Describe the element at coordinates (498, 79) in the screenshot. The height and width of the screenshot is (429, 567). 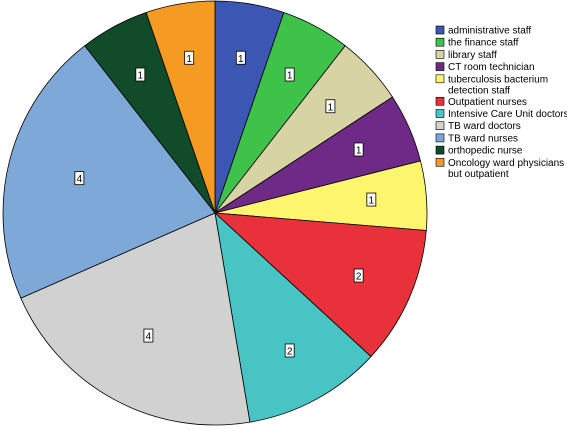
I see `legend-label: tuberculosis bacterium` at that location.